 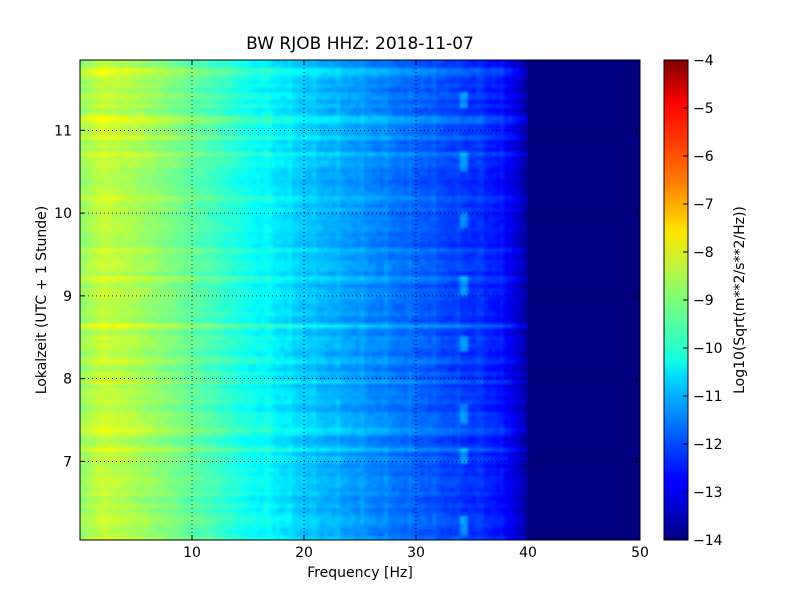 I want to click on colorbar-tick-label: −6, so click(x=703, y=157).